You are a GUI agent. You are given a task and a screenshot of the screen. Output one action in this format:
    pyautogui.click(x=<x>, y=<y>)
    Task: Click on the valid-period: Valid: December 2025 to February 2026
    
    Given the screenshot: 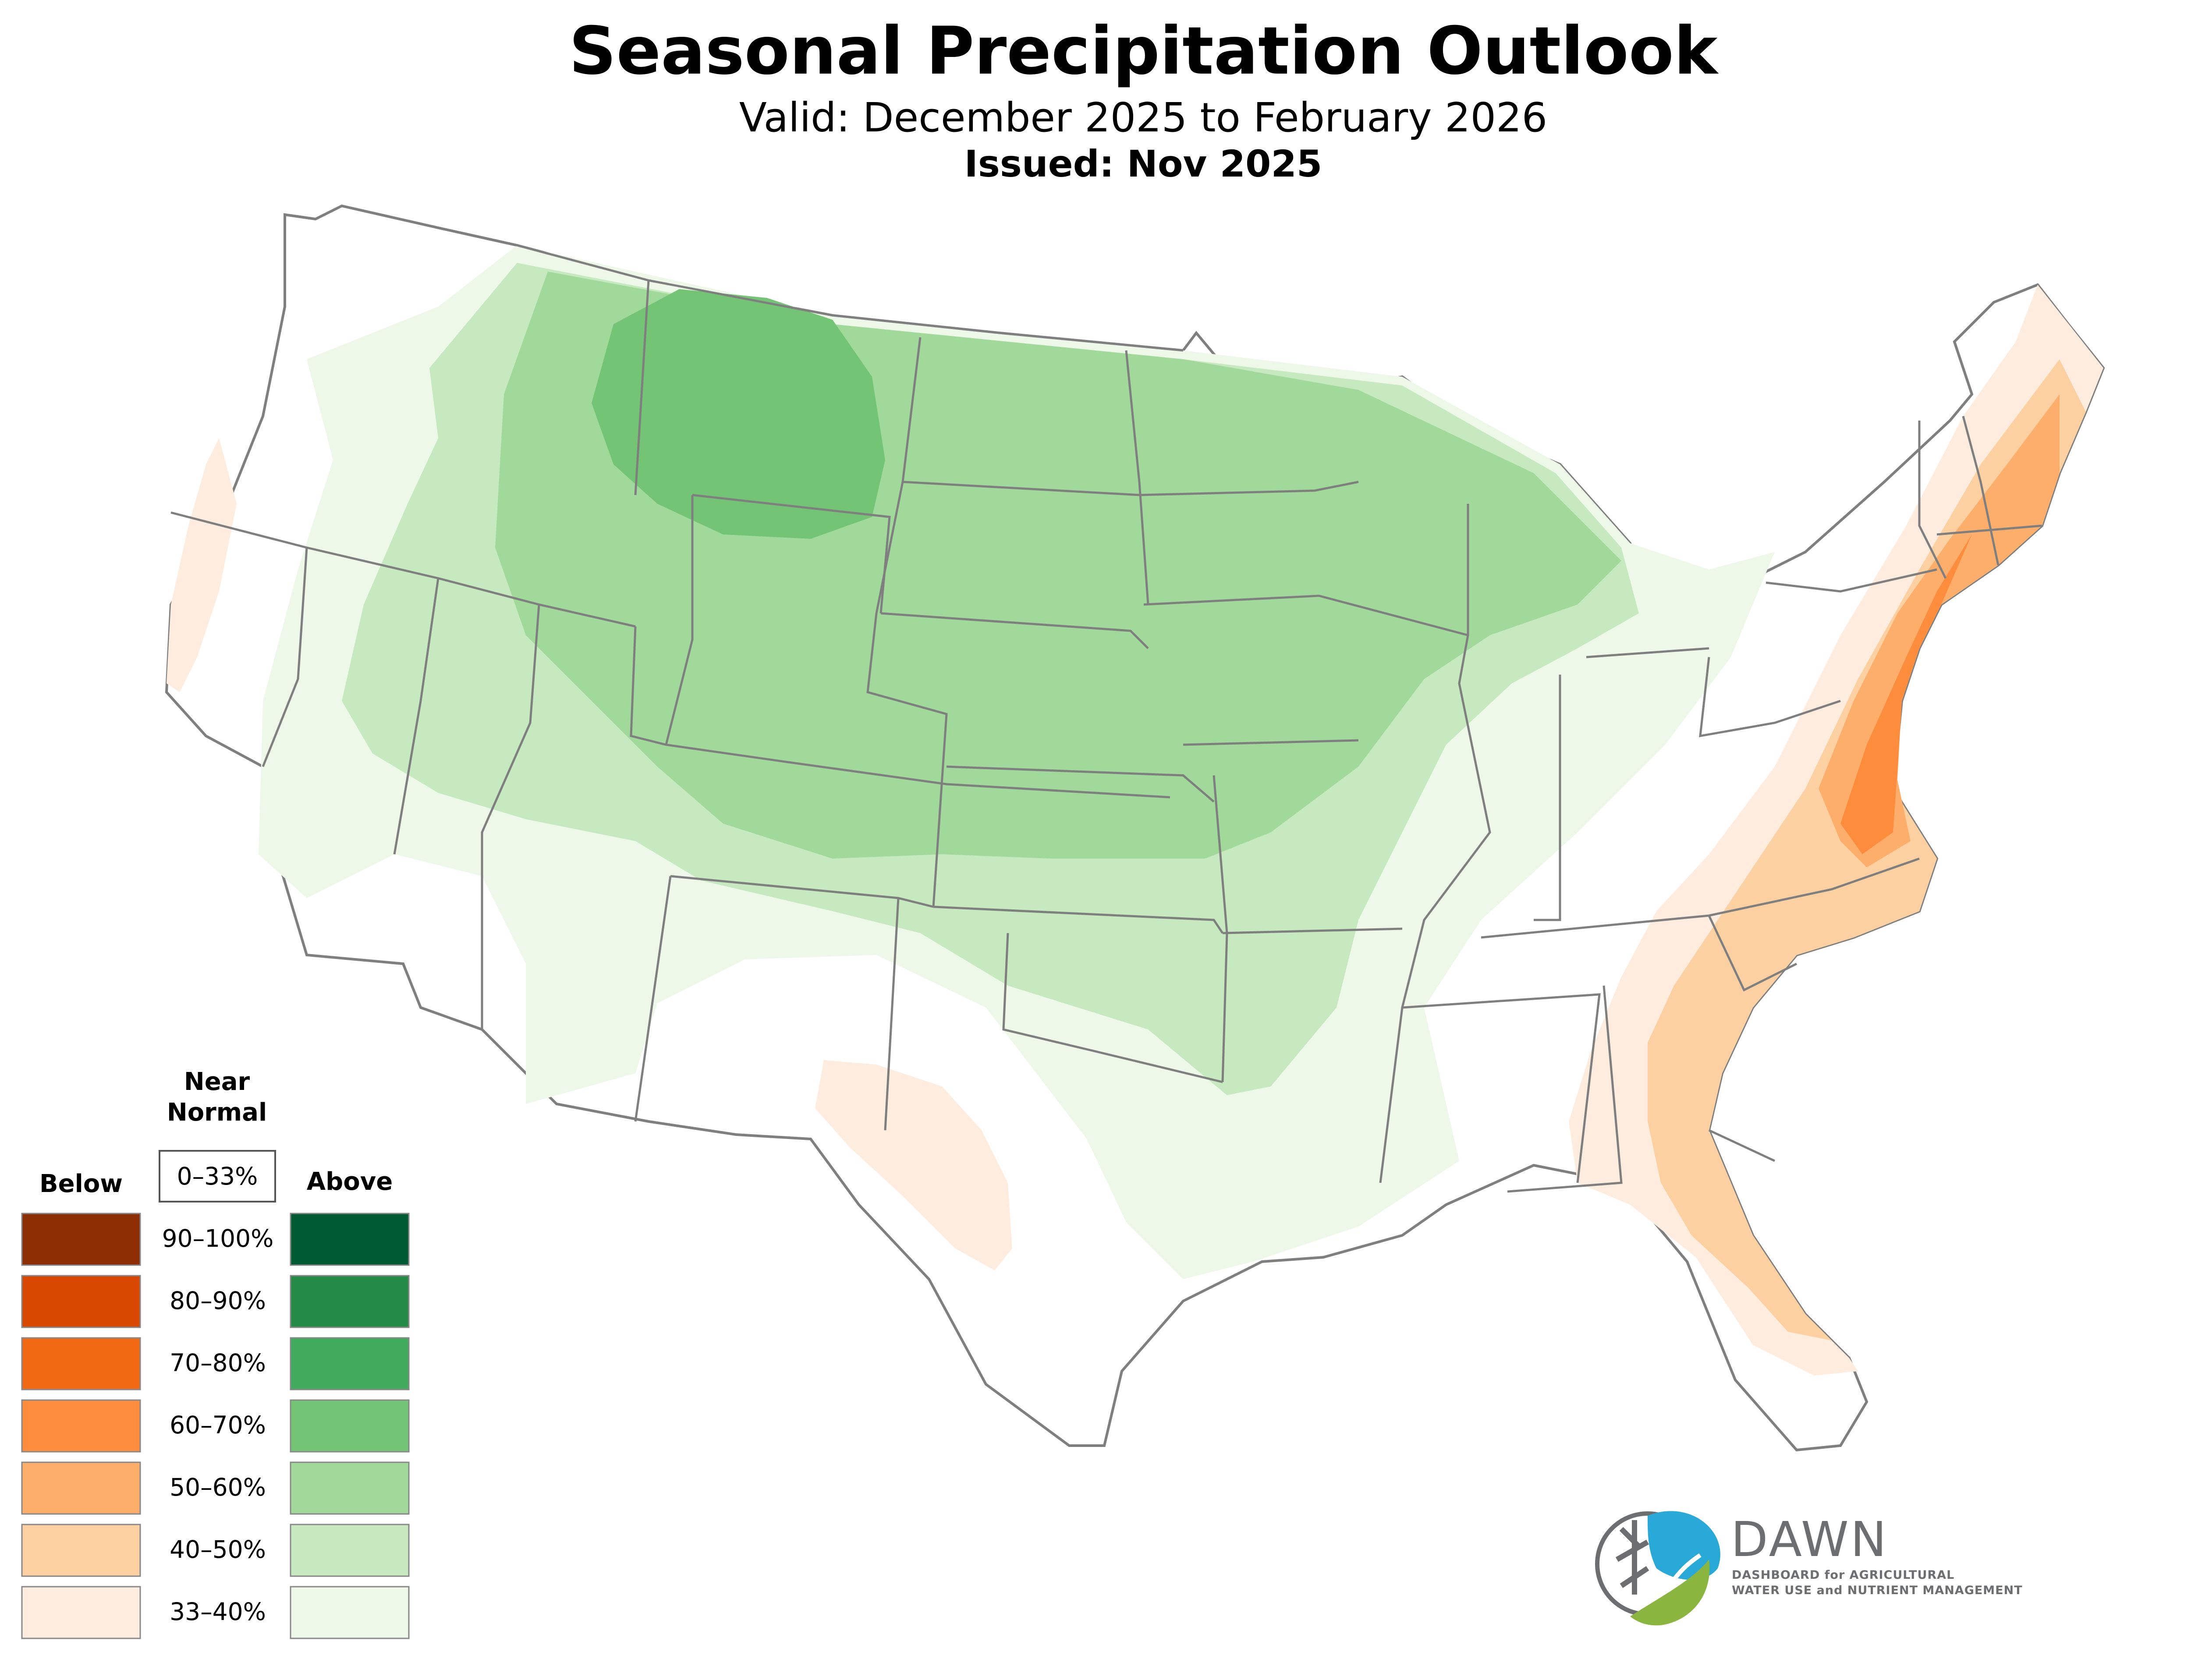 What is the action you would take?
    pyautogui.click(x=1143, y=117)
    